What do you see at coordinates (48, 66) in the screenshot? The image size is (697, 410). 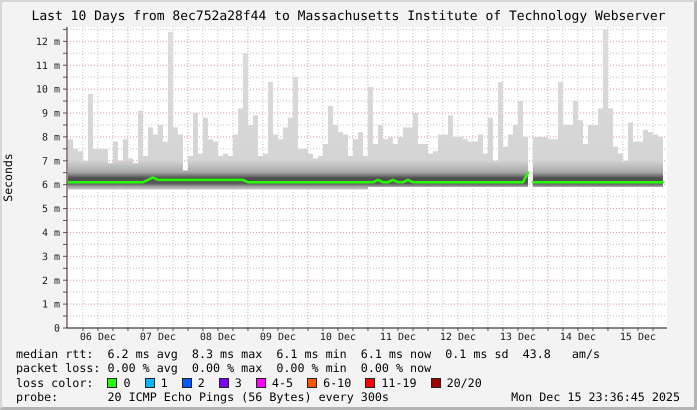 I see `y-tick-label: 11 m` at bounding box center [48, 66].